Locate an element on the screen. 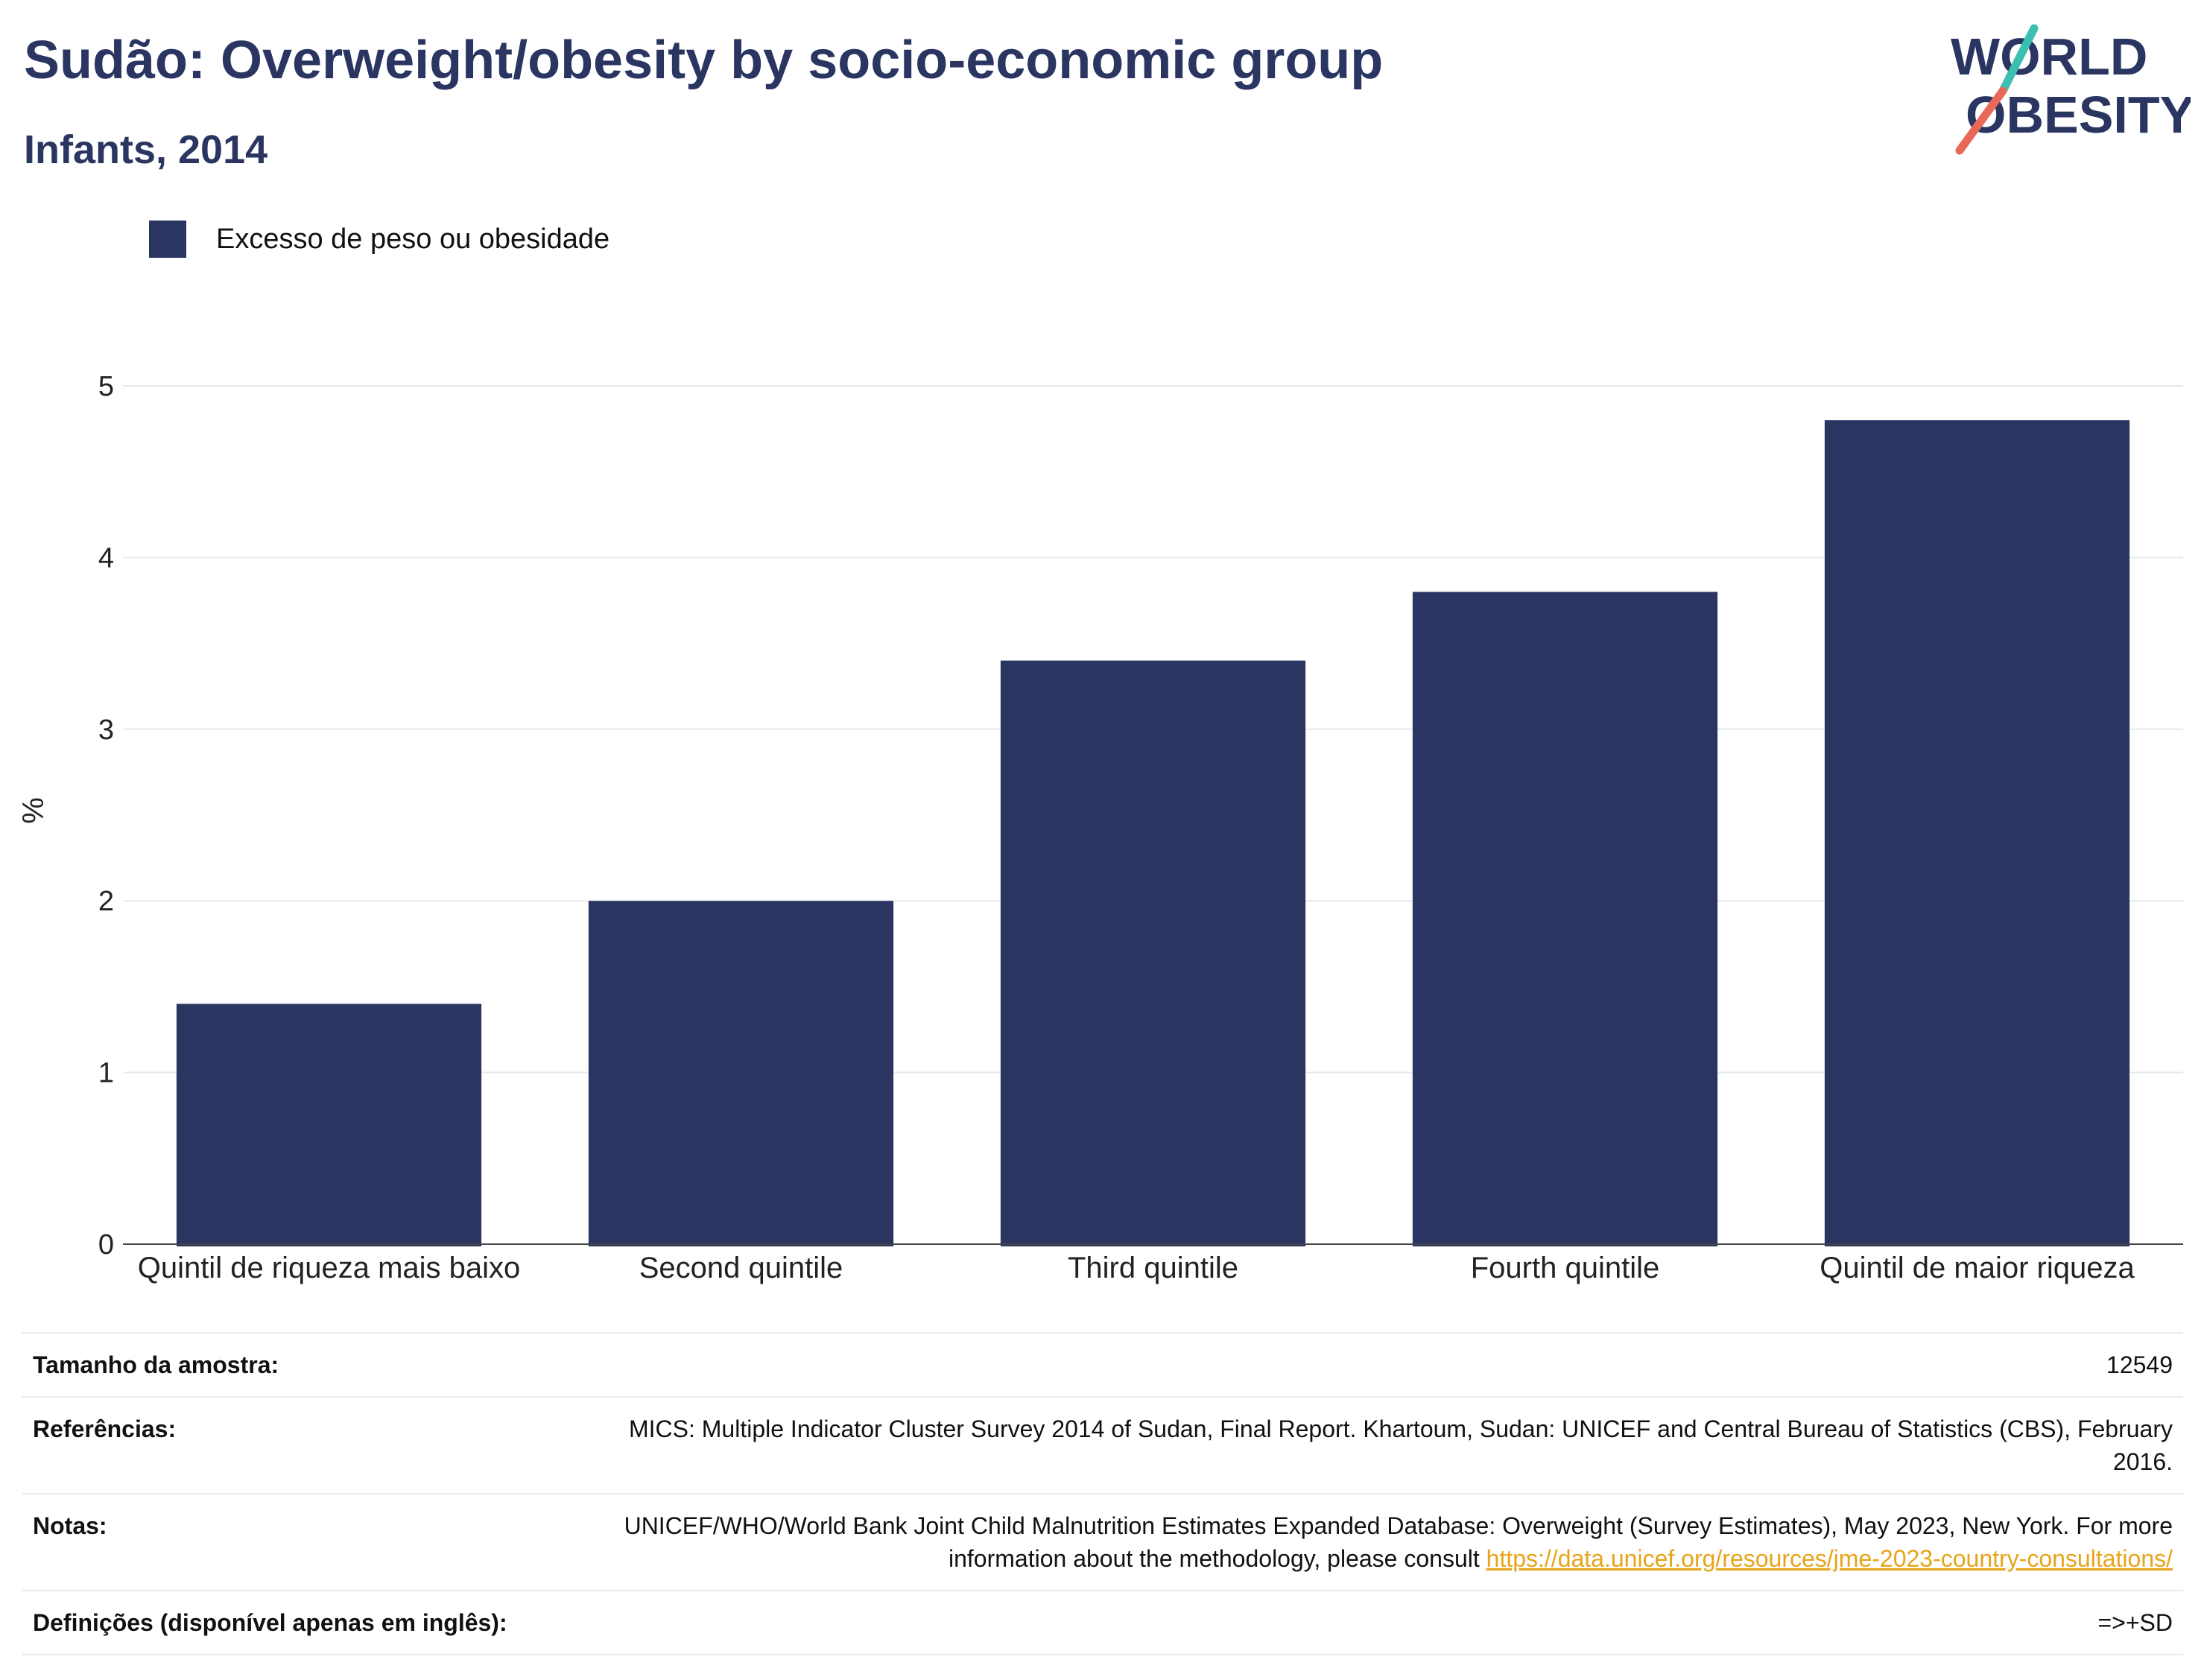 The image size is (2204, 1680). legend: Excesso de peso ou obesidade is located at coordinates (379, 239).